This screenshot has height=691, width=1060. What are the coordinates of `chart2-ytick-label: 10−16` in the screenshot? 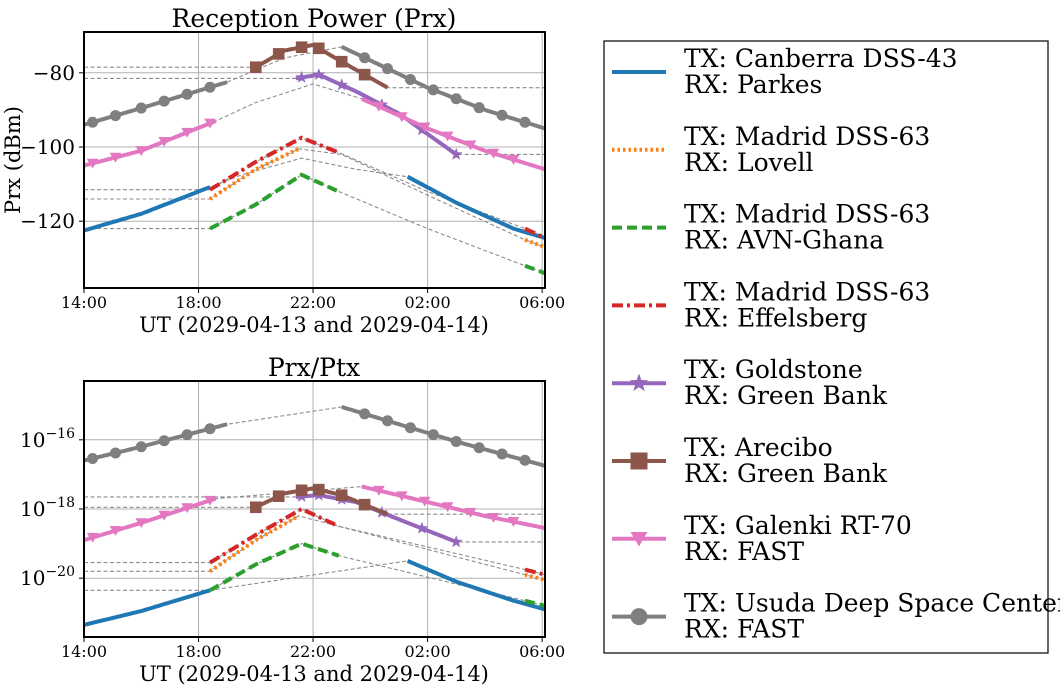 It's located at (47, 439).